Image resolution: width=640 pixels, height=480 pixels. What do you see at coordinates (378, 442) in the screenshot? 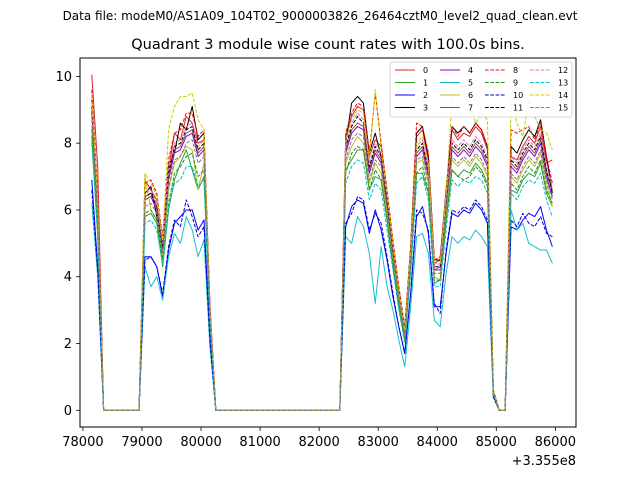
I see `x-tick-label: 83000` at bounding box center [378, 442].